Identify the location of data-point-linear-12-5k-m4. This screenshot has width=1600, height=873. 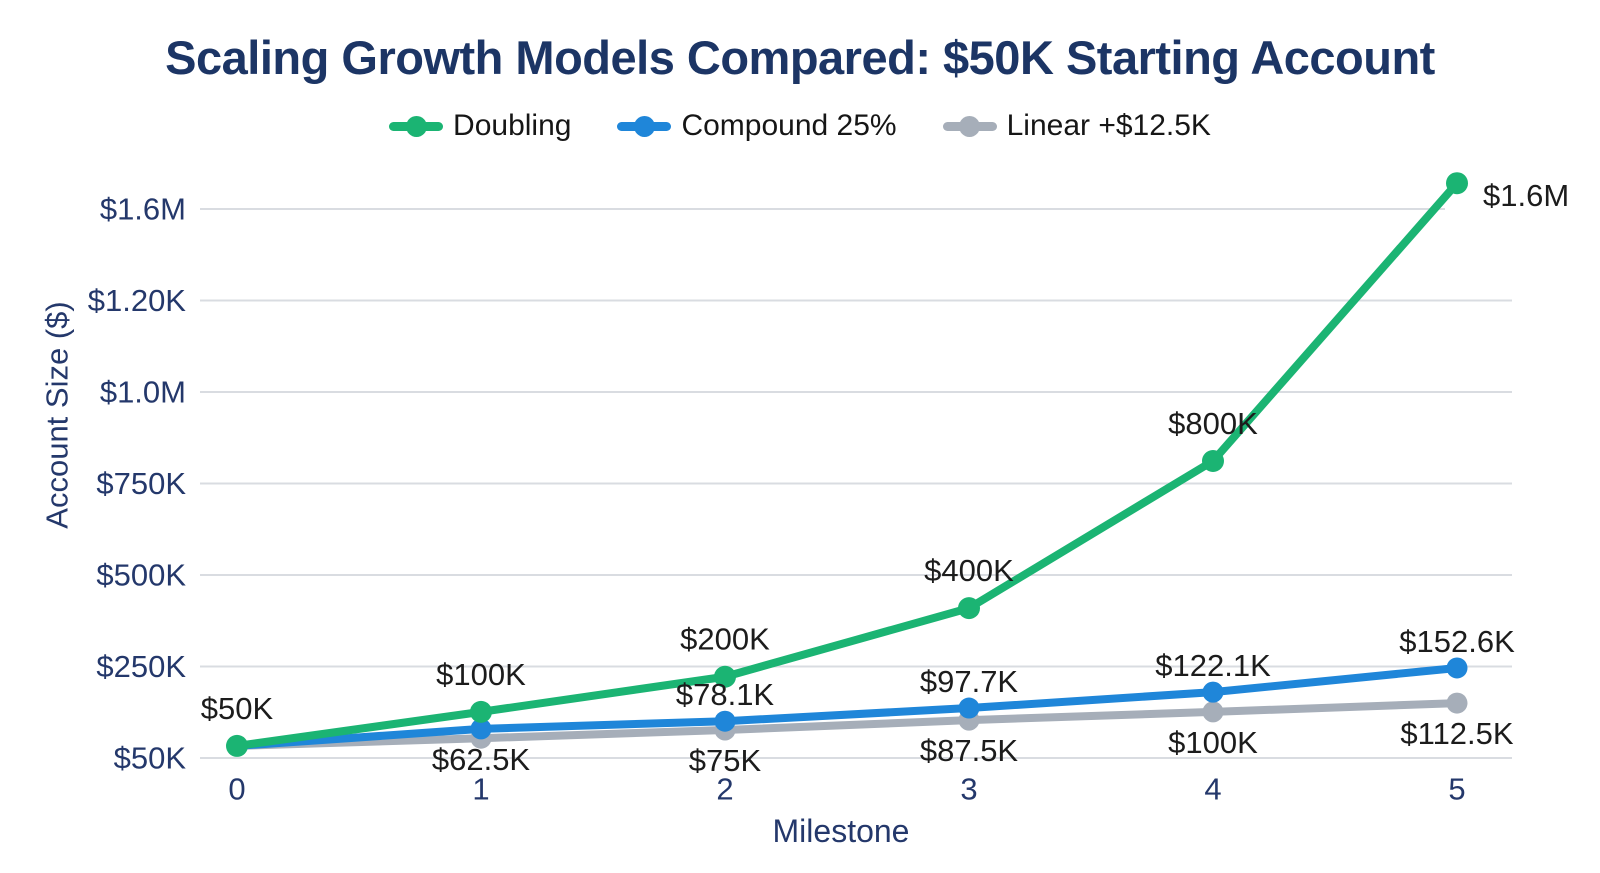
(1213, 712).